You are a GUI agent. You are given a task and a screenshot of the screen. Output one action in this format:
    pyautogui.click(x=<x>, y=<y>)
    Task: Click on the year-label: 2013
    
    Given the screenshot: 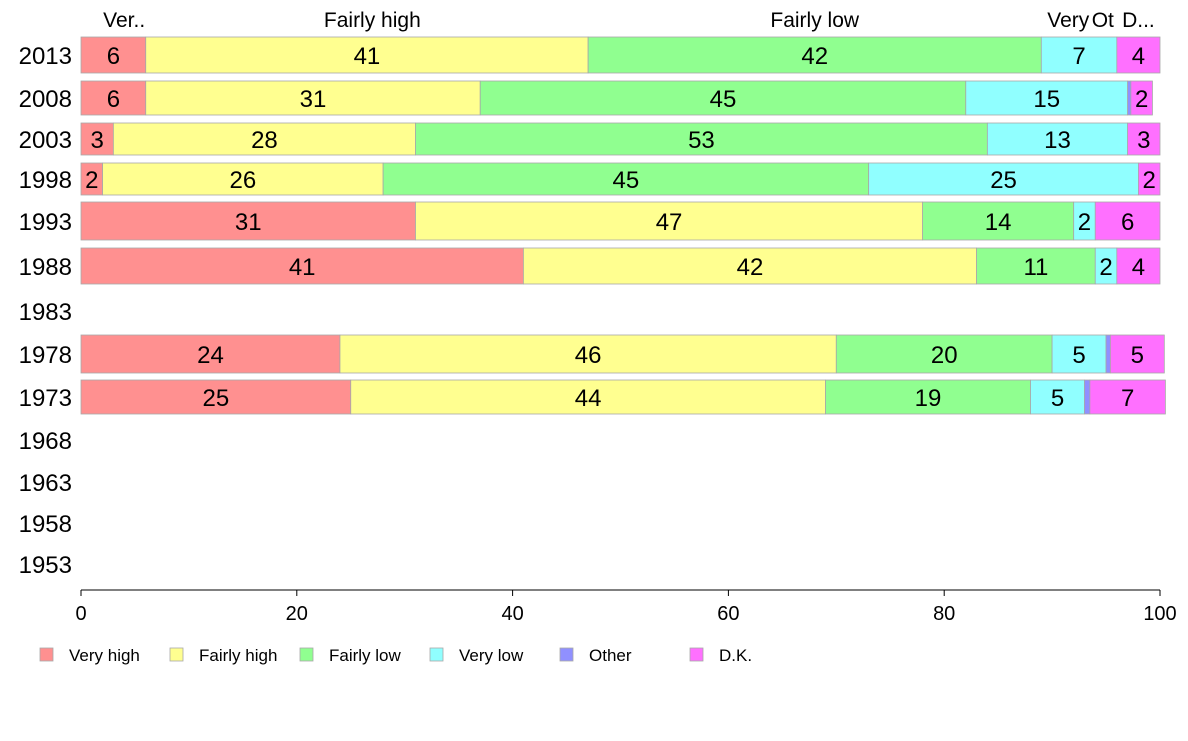 What is the action you would take?
    pyautogui.click(x=45, y=56)
    